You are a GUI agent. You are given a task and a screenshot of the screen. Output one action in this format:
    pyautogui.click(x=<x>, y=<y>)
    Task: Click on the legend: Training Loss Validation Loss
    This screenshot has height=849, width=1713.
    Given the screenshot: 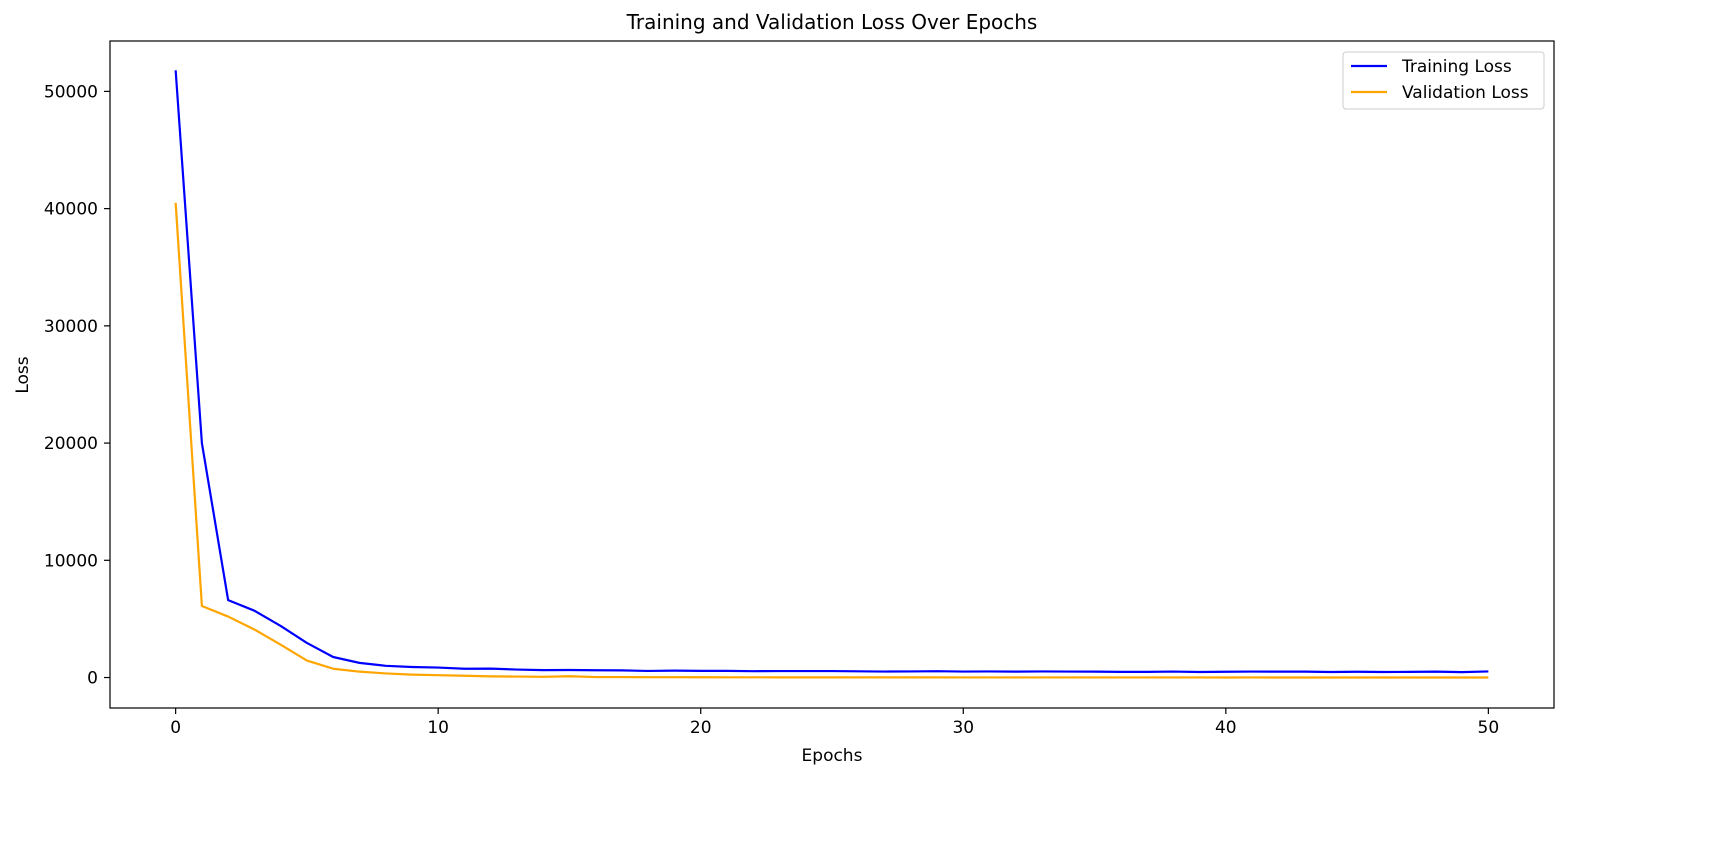 What is the action you would take?
    pyautogui.click(x=1443, y=80)
    